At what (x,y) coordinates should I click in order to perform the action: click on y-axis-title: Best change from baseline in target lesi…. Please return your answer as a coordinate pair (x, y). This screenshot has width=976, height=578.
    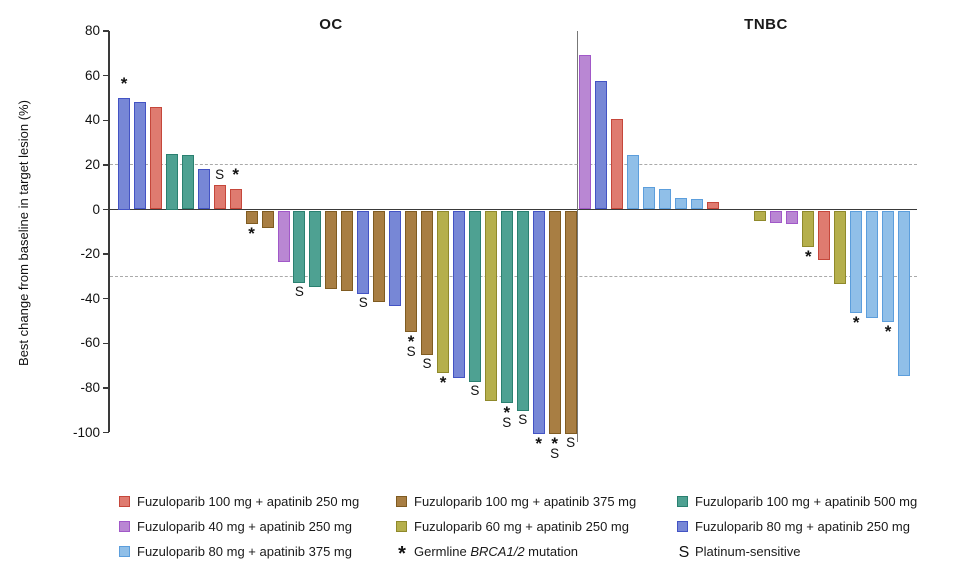
    Looking at the image, I should click on (23, 233).